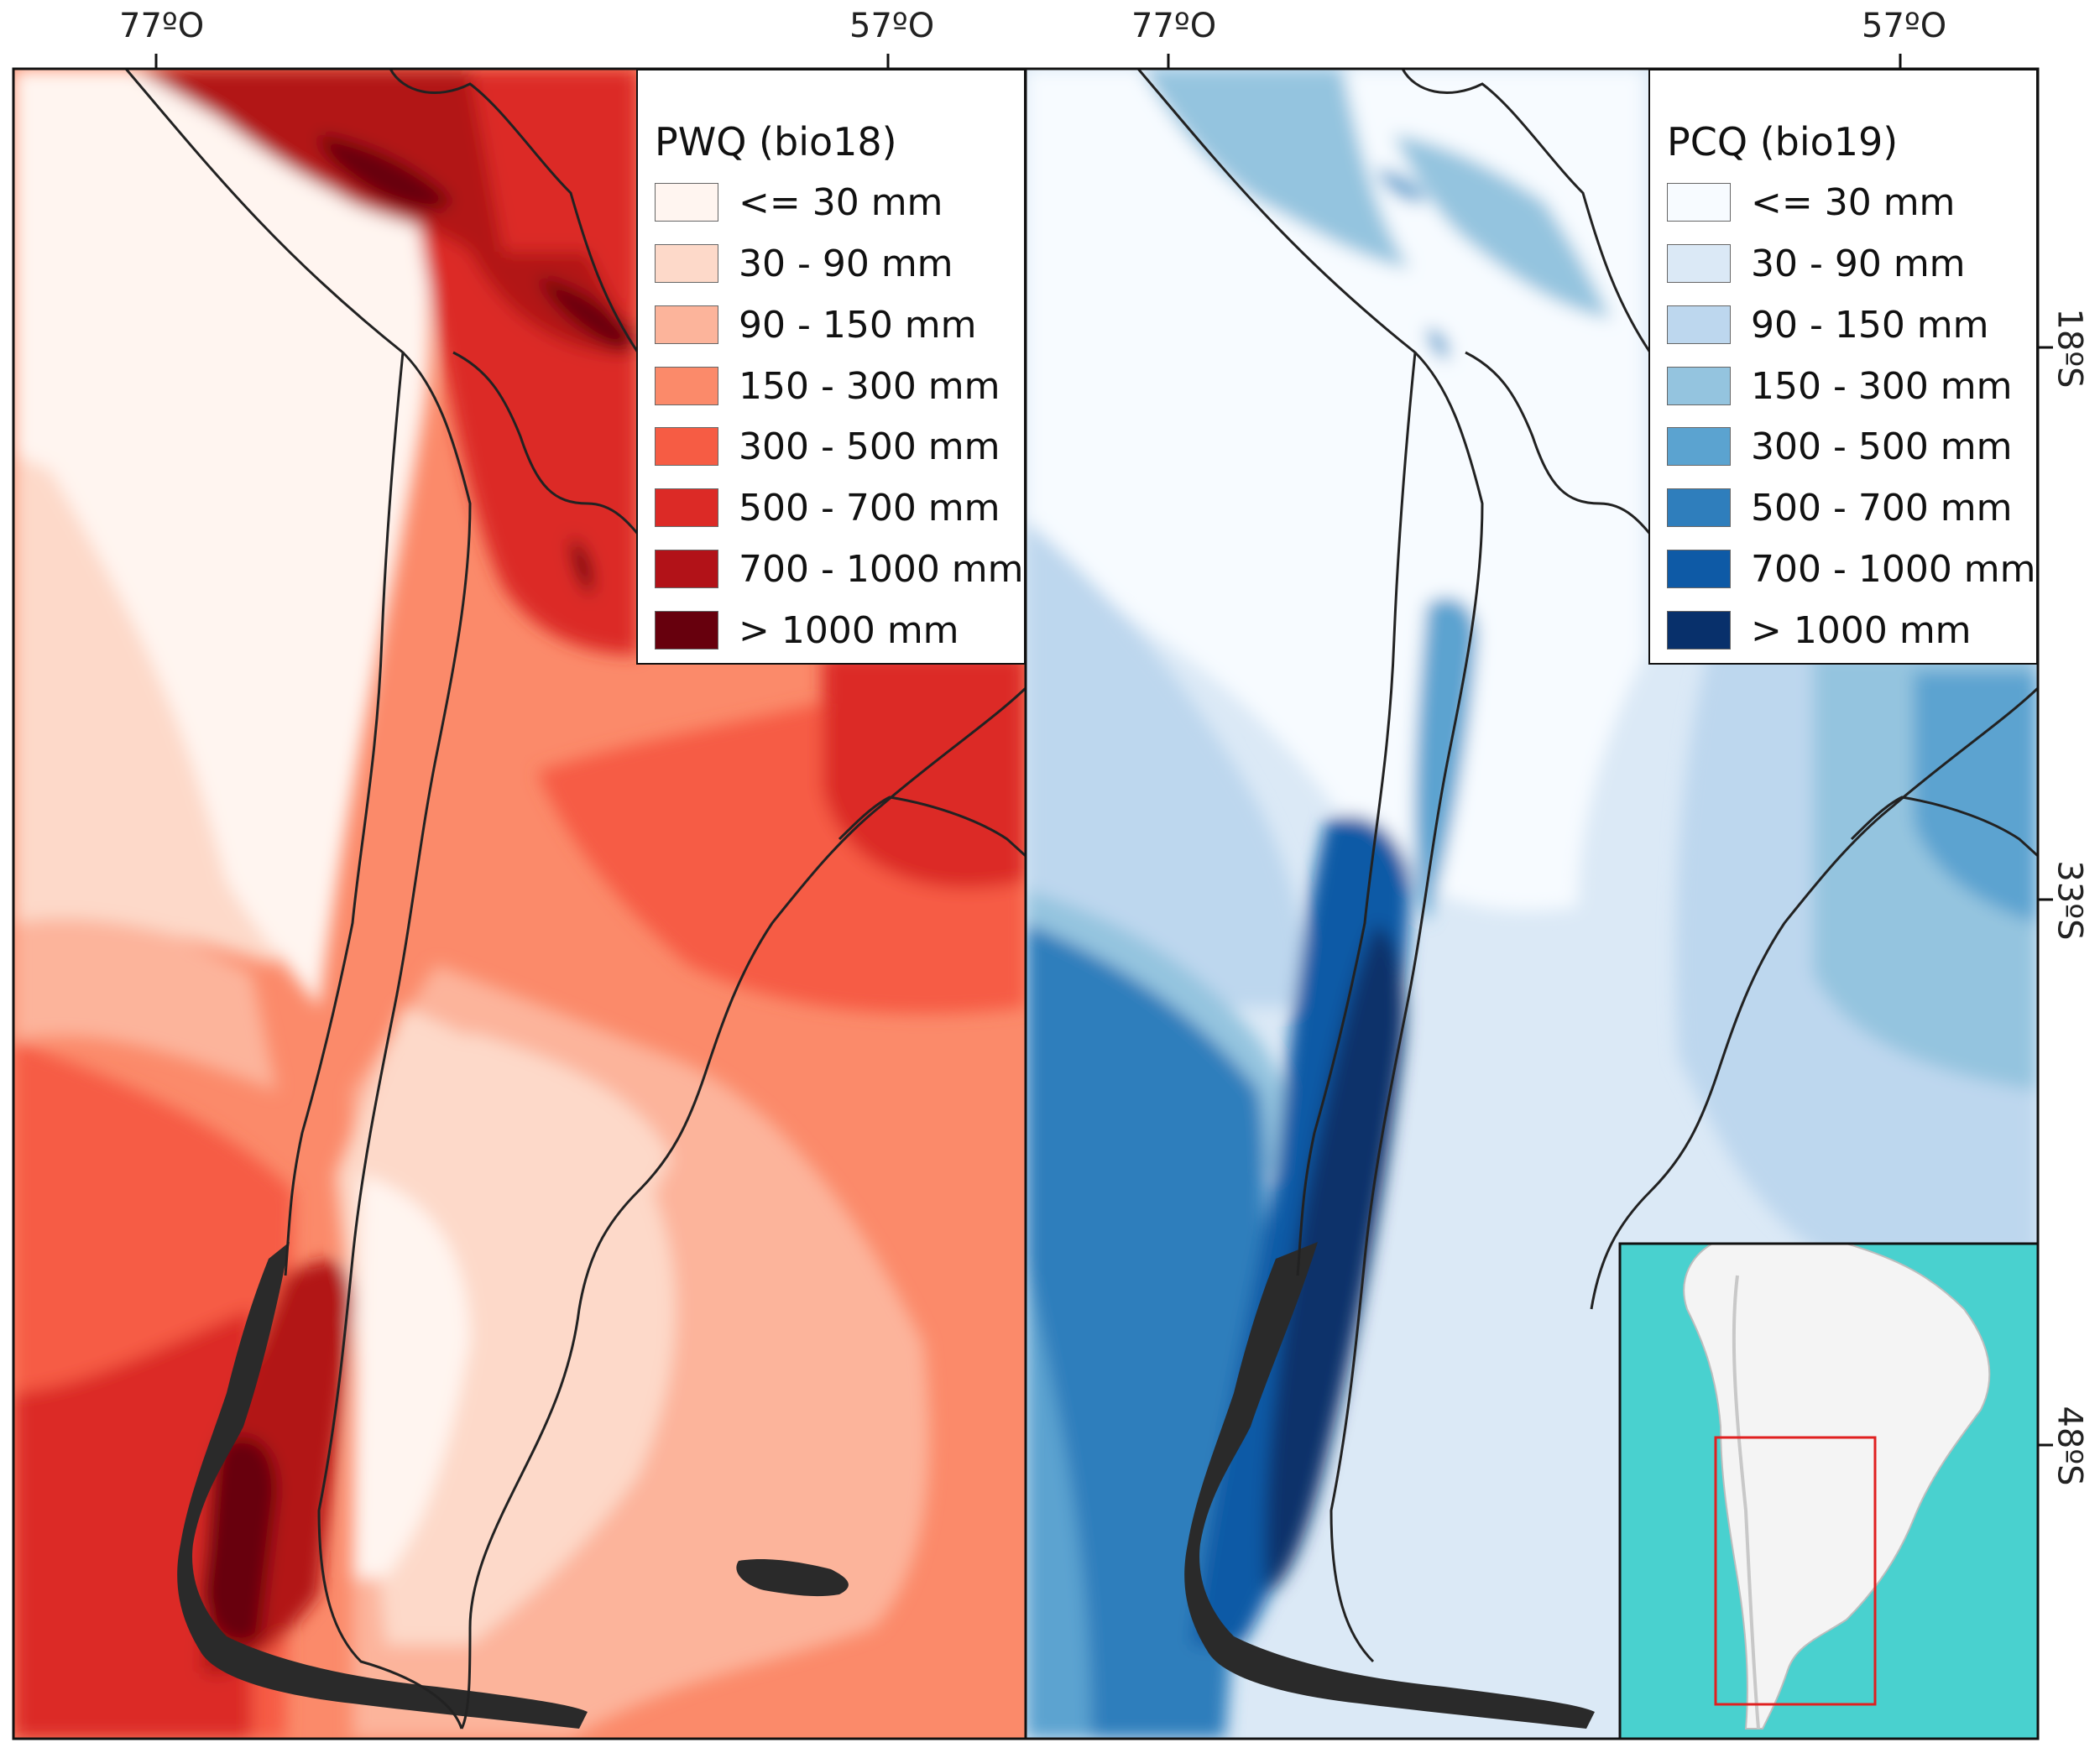  Describe the element at coordinates (1795, 1571) in the screenshot. I see `inset-extent-box` at that location.